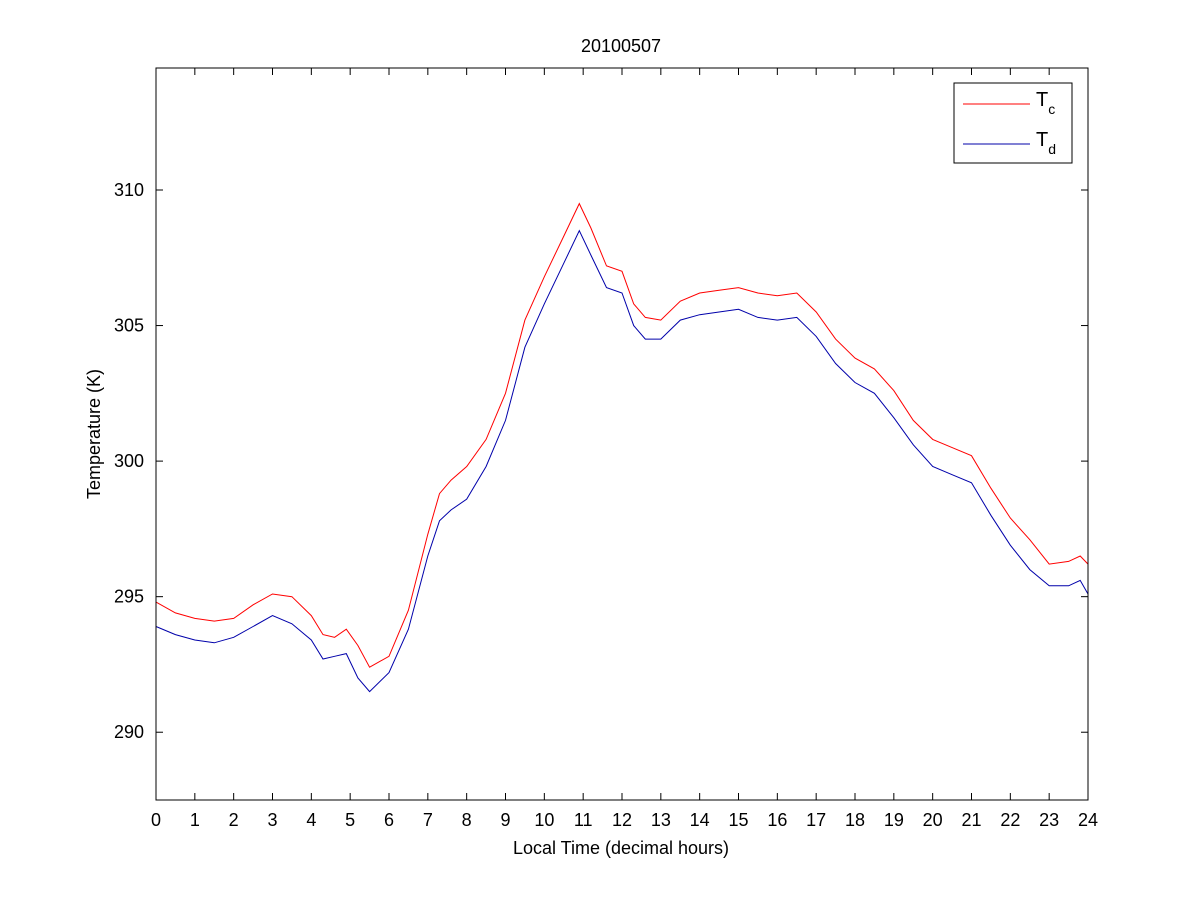 Image resolution: width=1201 pixels, height=900 pixels. What do you see at coordinates (621, 46) in the screenshot?
I see `chart-title: 20100507` at bounding box center [621, 46].